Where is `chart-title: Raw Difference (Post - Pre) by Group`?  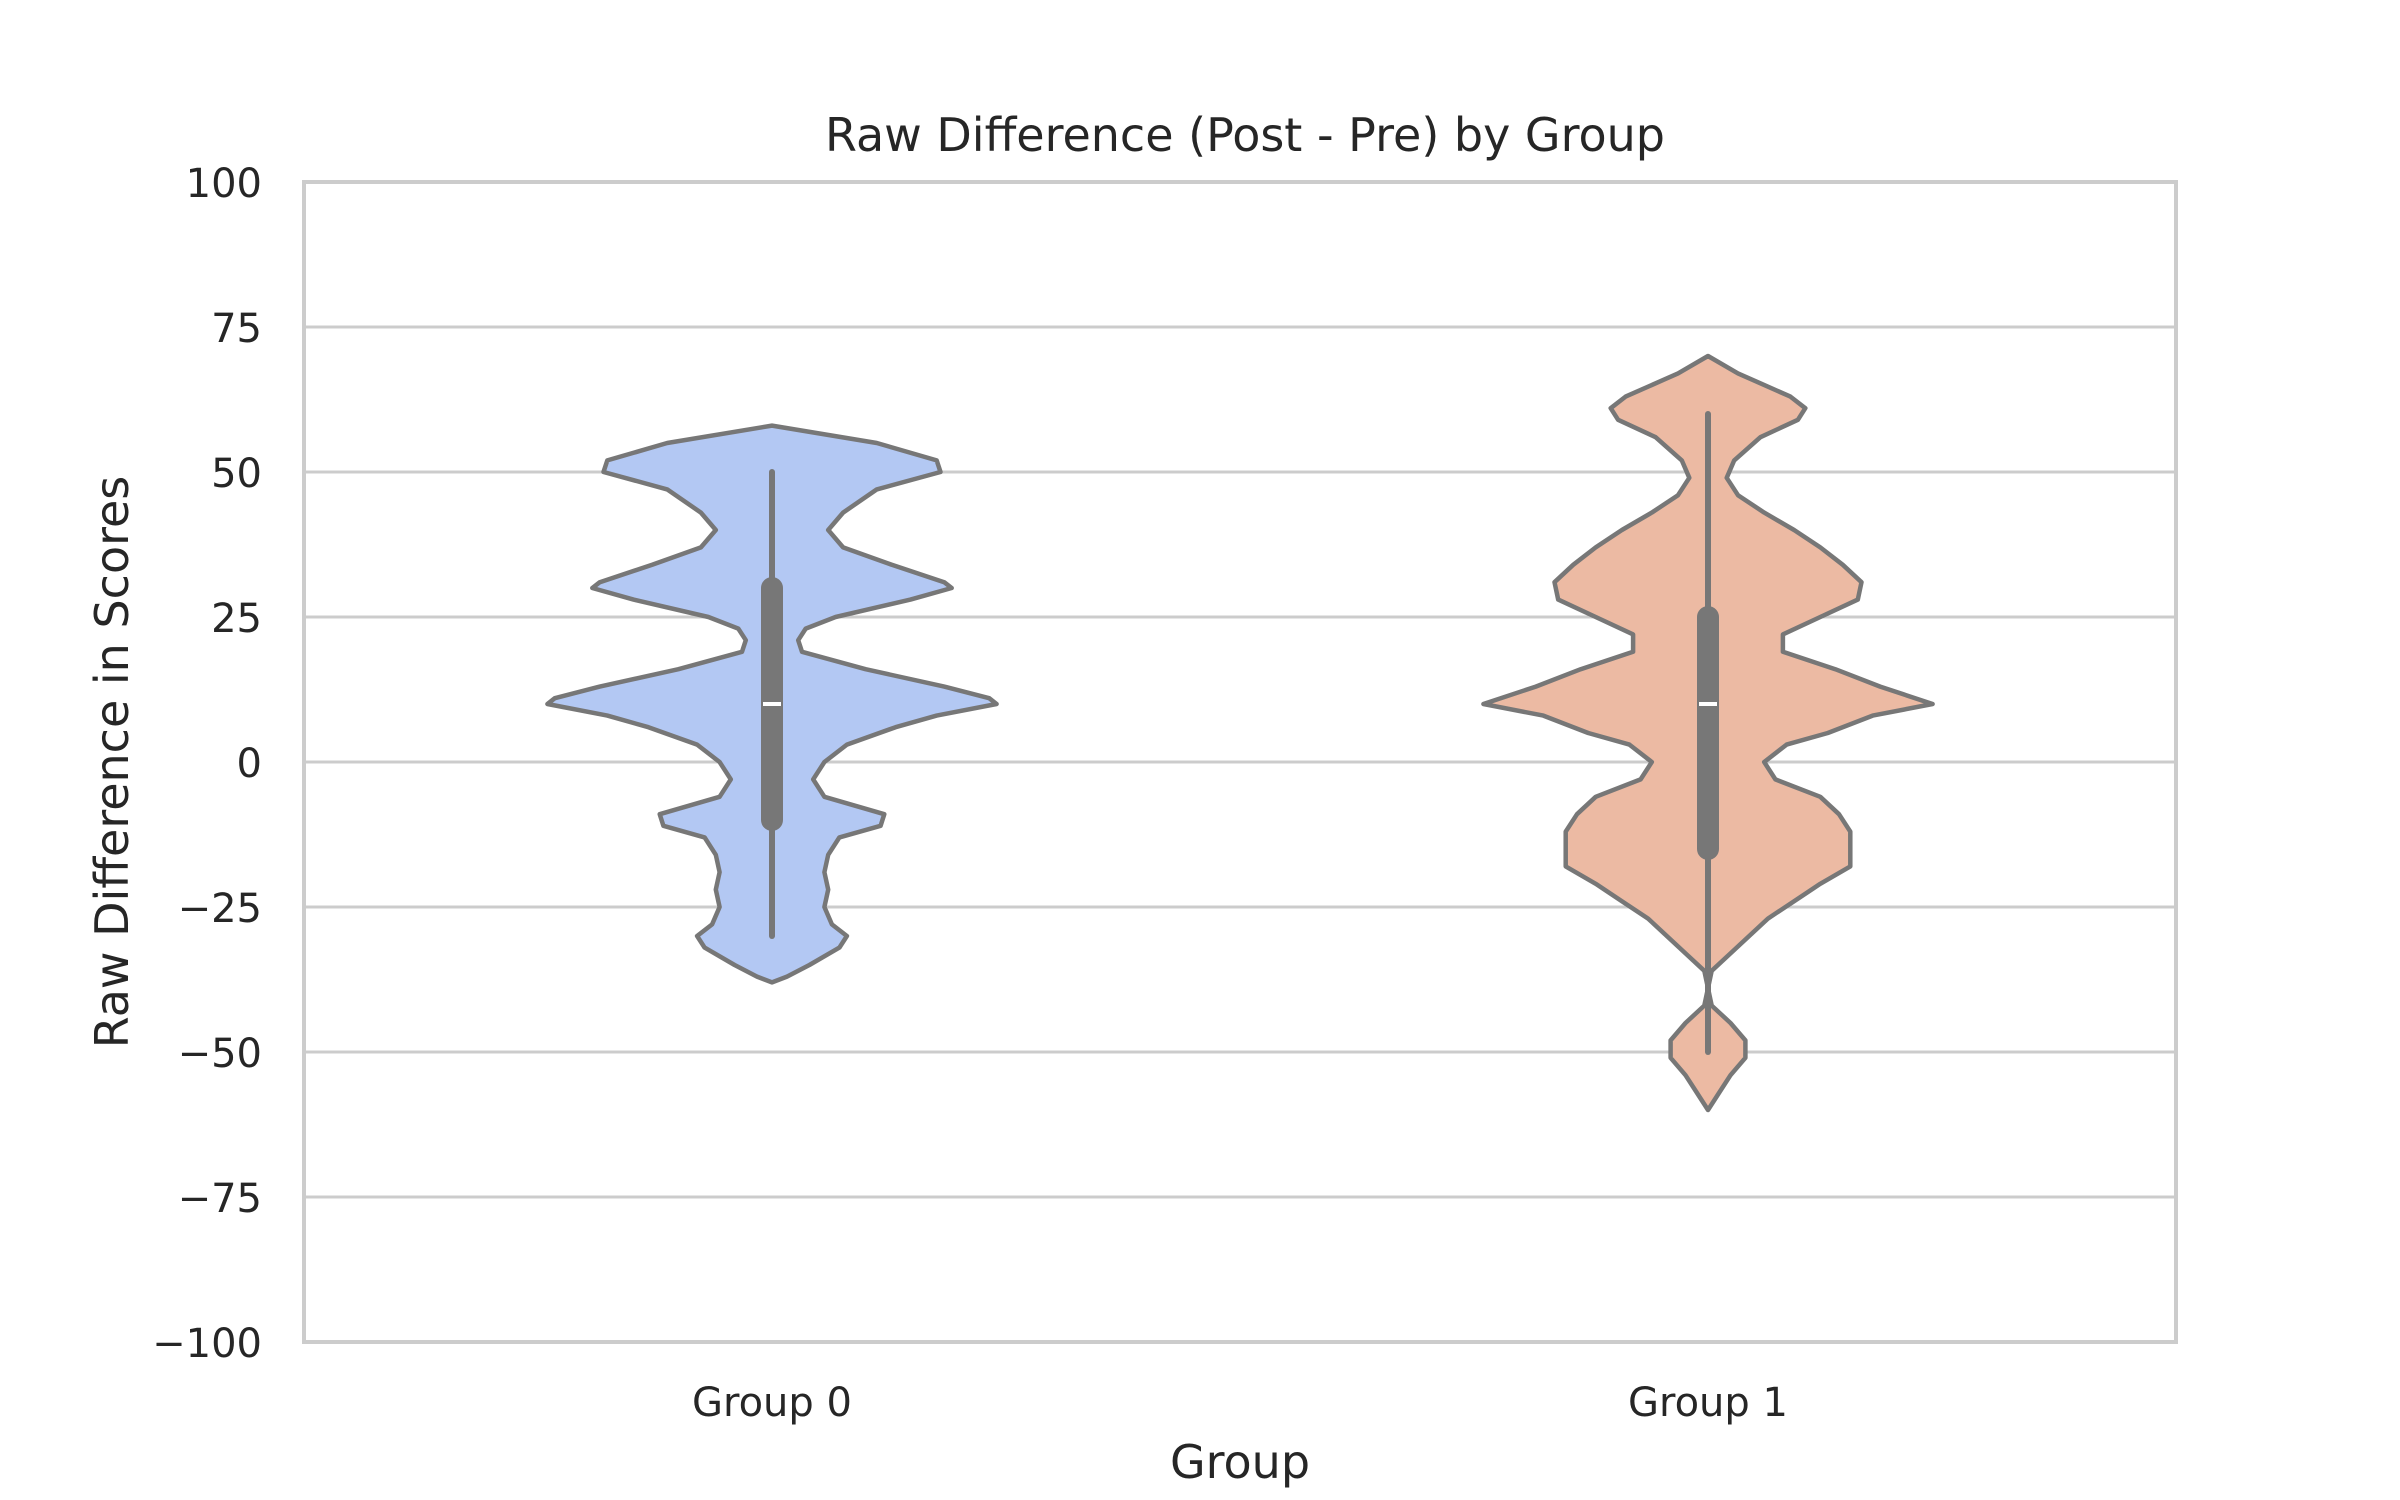 chart-title: Raw Difference (Post - Pre) by Group is located at coordinates (1245, 135).